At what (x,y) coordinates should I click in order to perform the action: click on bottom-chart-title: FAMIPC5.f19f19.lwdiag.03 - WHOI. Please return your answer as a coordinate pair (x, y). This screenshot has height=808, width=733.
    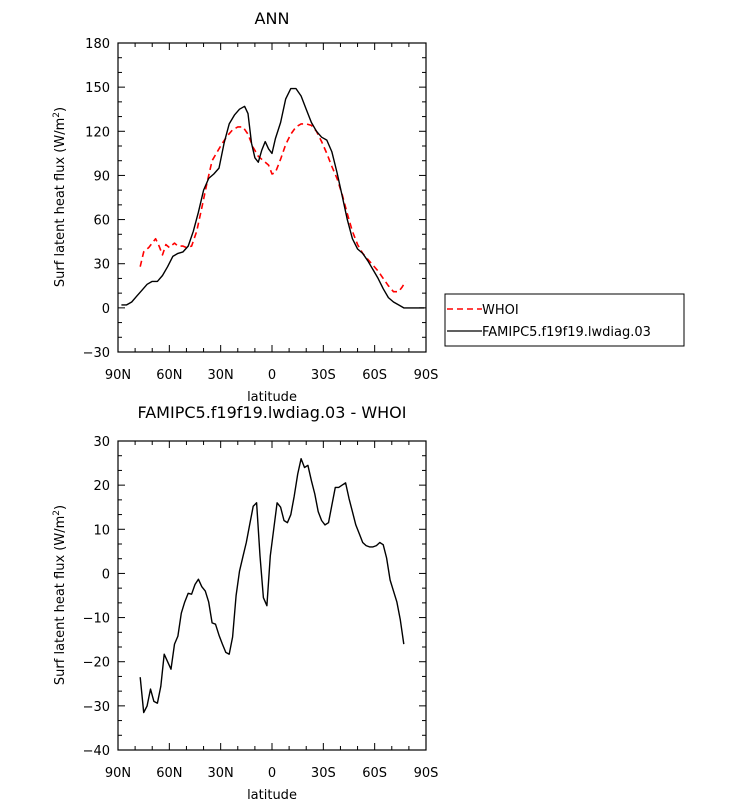
    Looking at the image, I should click on (271, 412).